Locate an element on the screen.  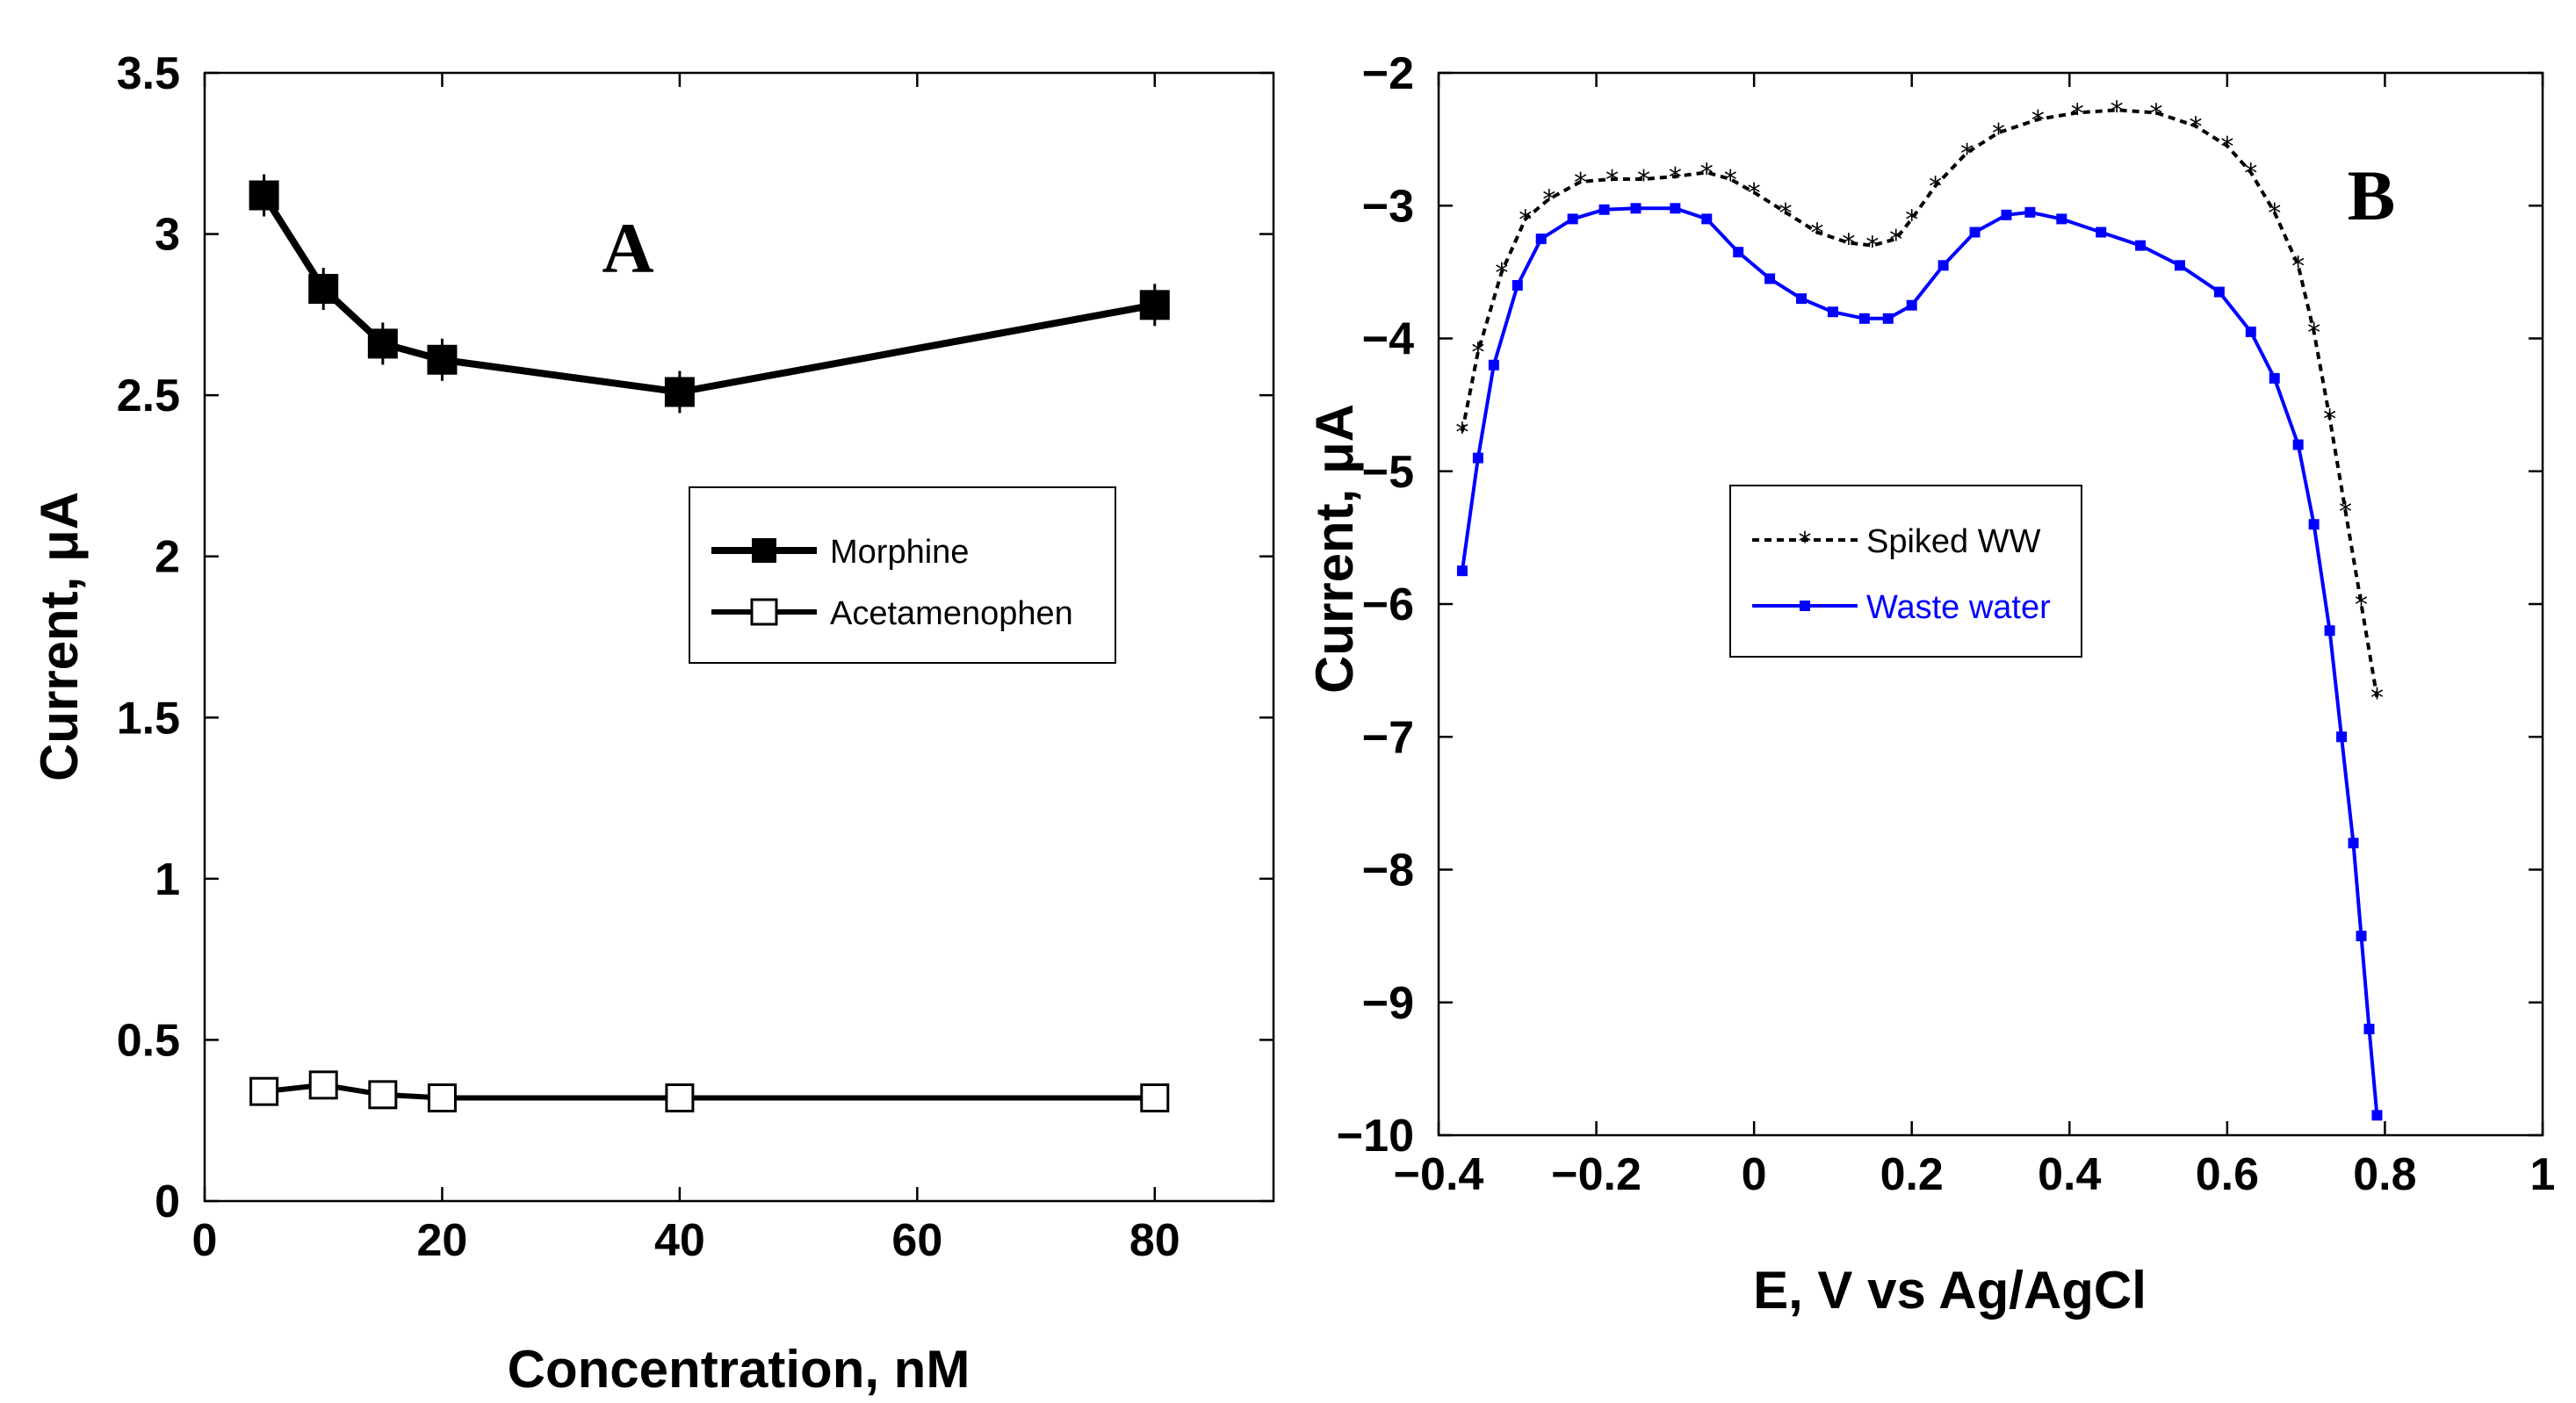
panel-b-x-tick-label: 1 is located at coordinates (2543, 1175).